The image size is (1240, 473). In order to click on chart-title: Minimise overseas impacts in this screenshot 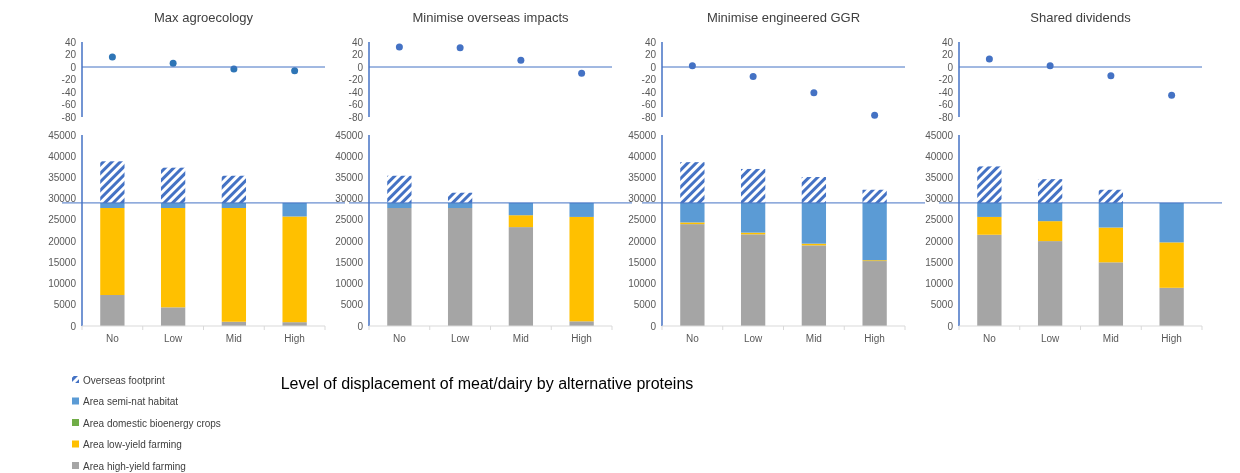, I will do `click(491, 17)`.